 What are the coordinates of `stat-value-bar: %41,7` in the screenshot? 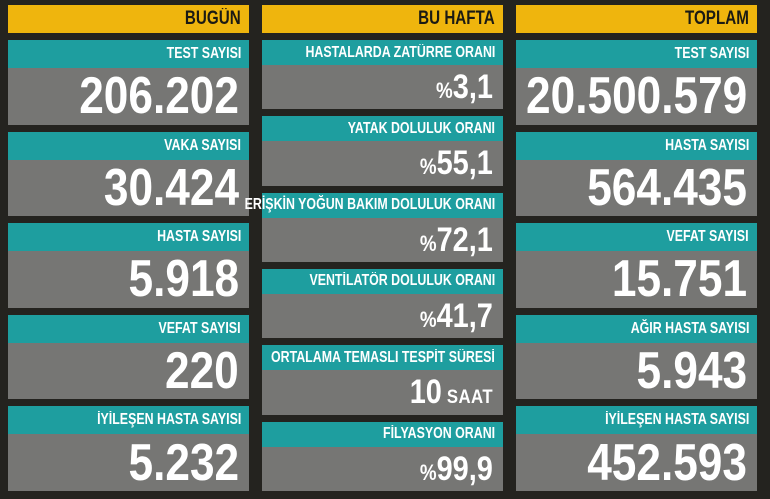 It's located at (382, 316).